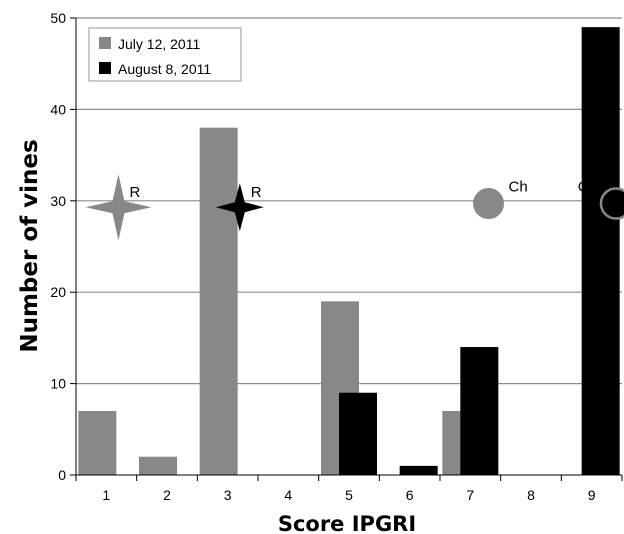 This screenshot has width=624, height=534. What do you see at coordinates (354, 207) in the screenshot?
I see `annotation-markers: R R Ch Ch` at bounding box center [354, 207].